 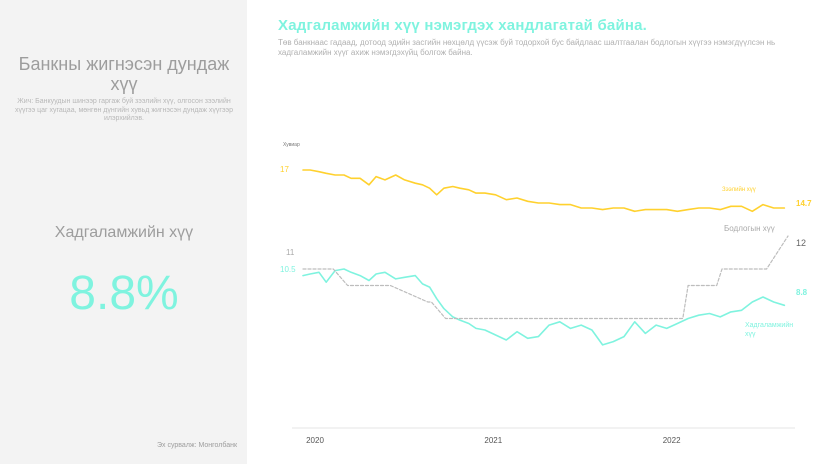 What do you see at coordinates (284, 169) in the screenshot?
I see `loan-start-label: 17` at bounding box center [284, 169].